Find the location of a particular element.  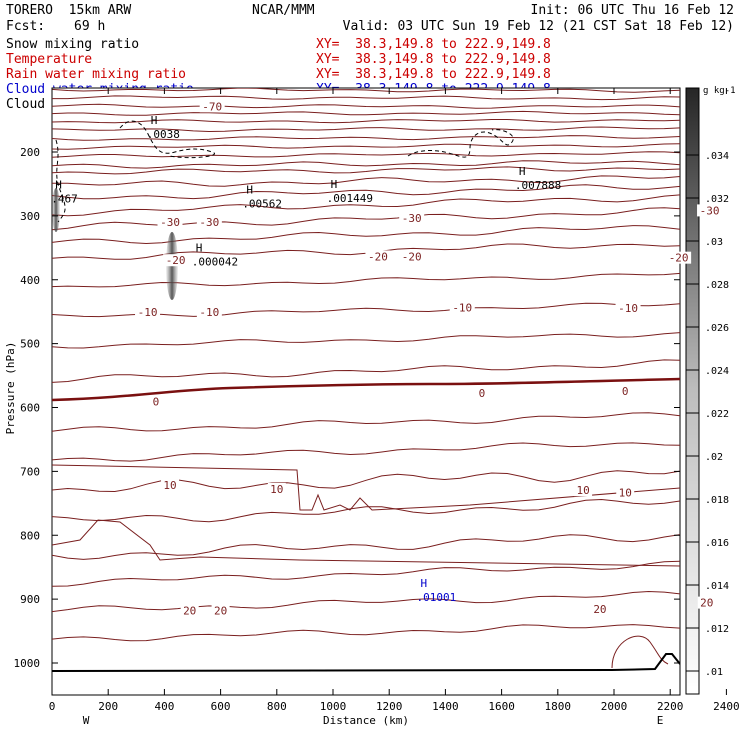

y-tick-label: 700 is located at coordinates (30, 471).